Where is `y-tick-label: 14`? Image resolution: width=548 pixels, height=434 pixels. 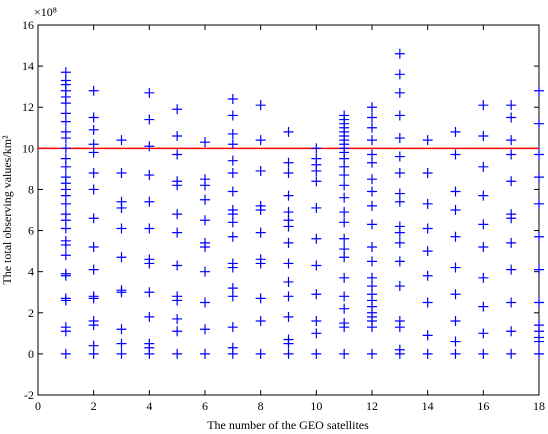 y-tick-label: 14 is located at coordinates (28, 66).